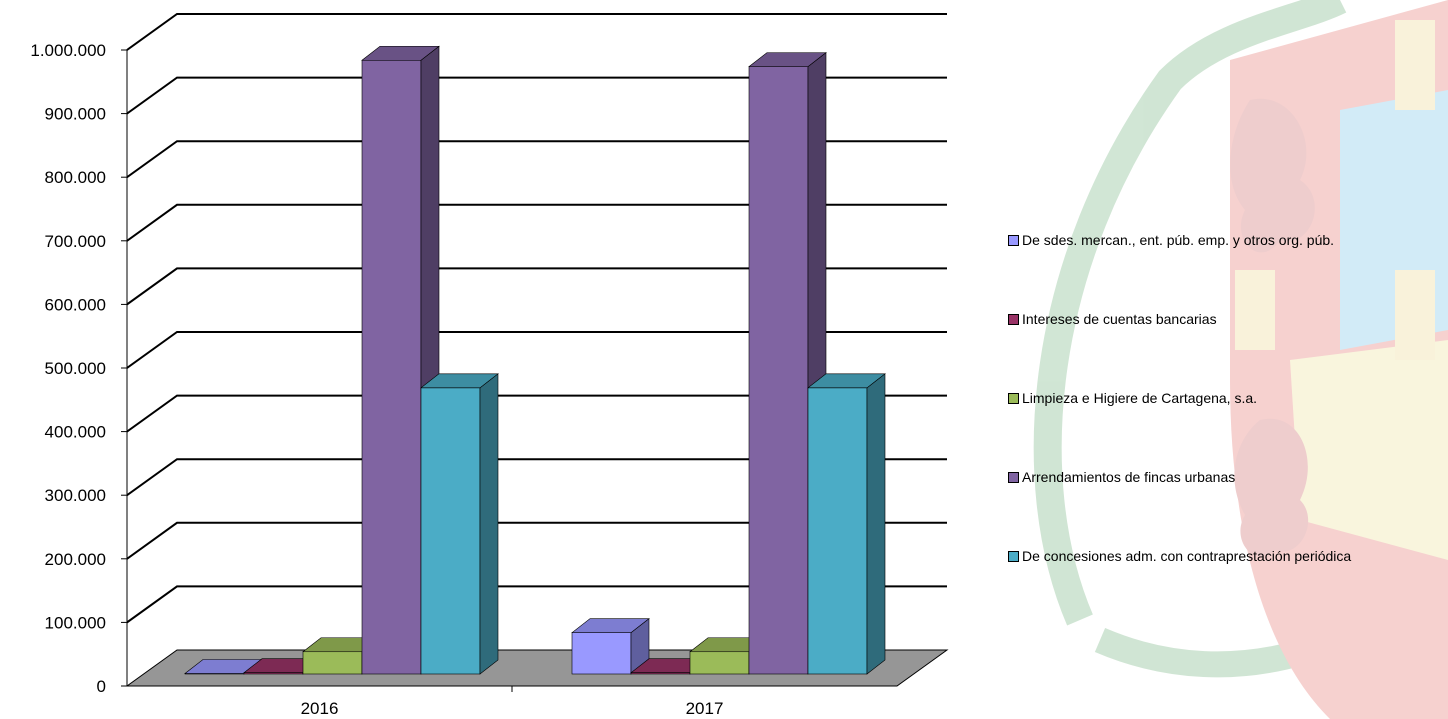  Describe the element at coordinates (68, 50) in the screenshot. I see `y-tick-label: 1.000.000` at that location.